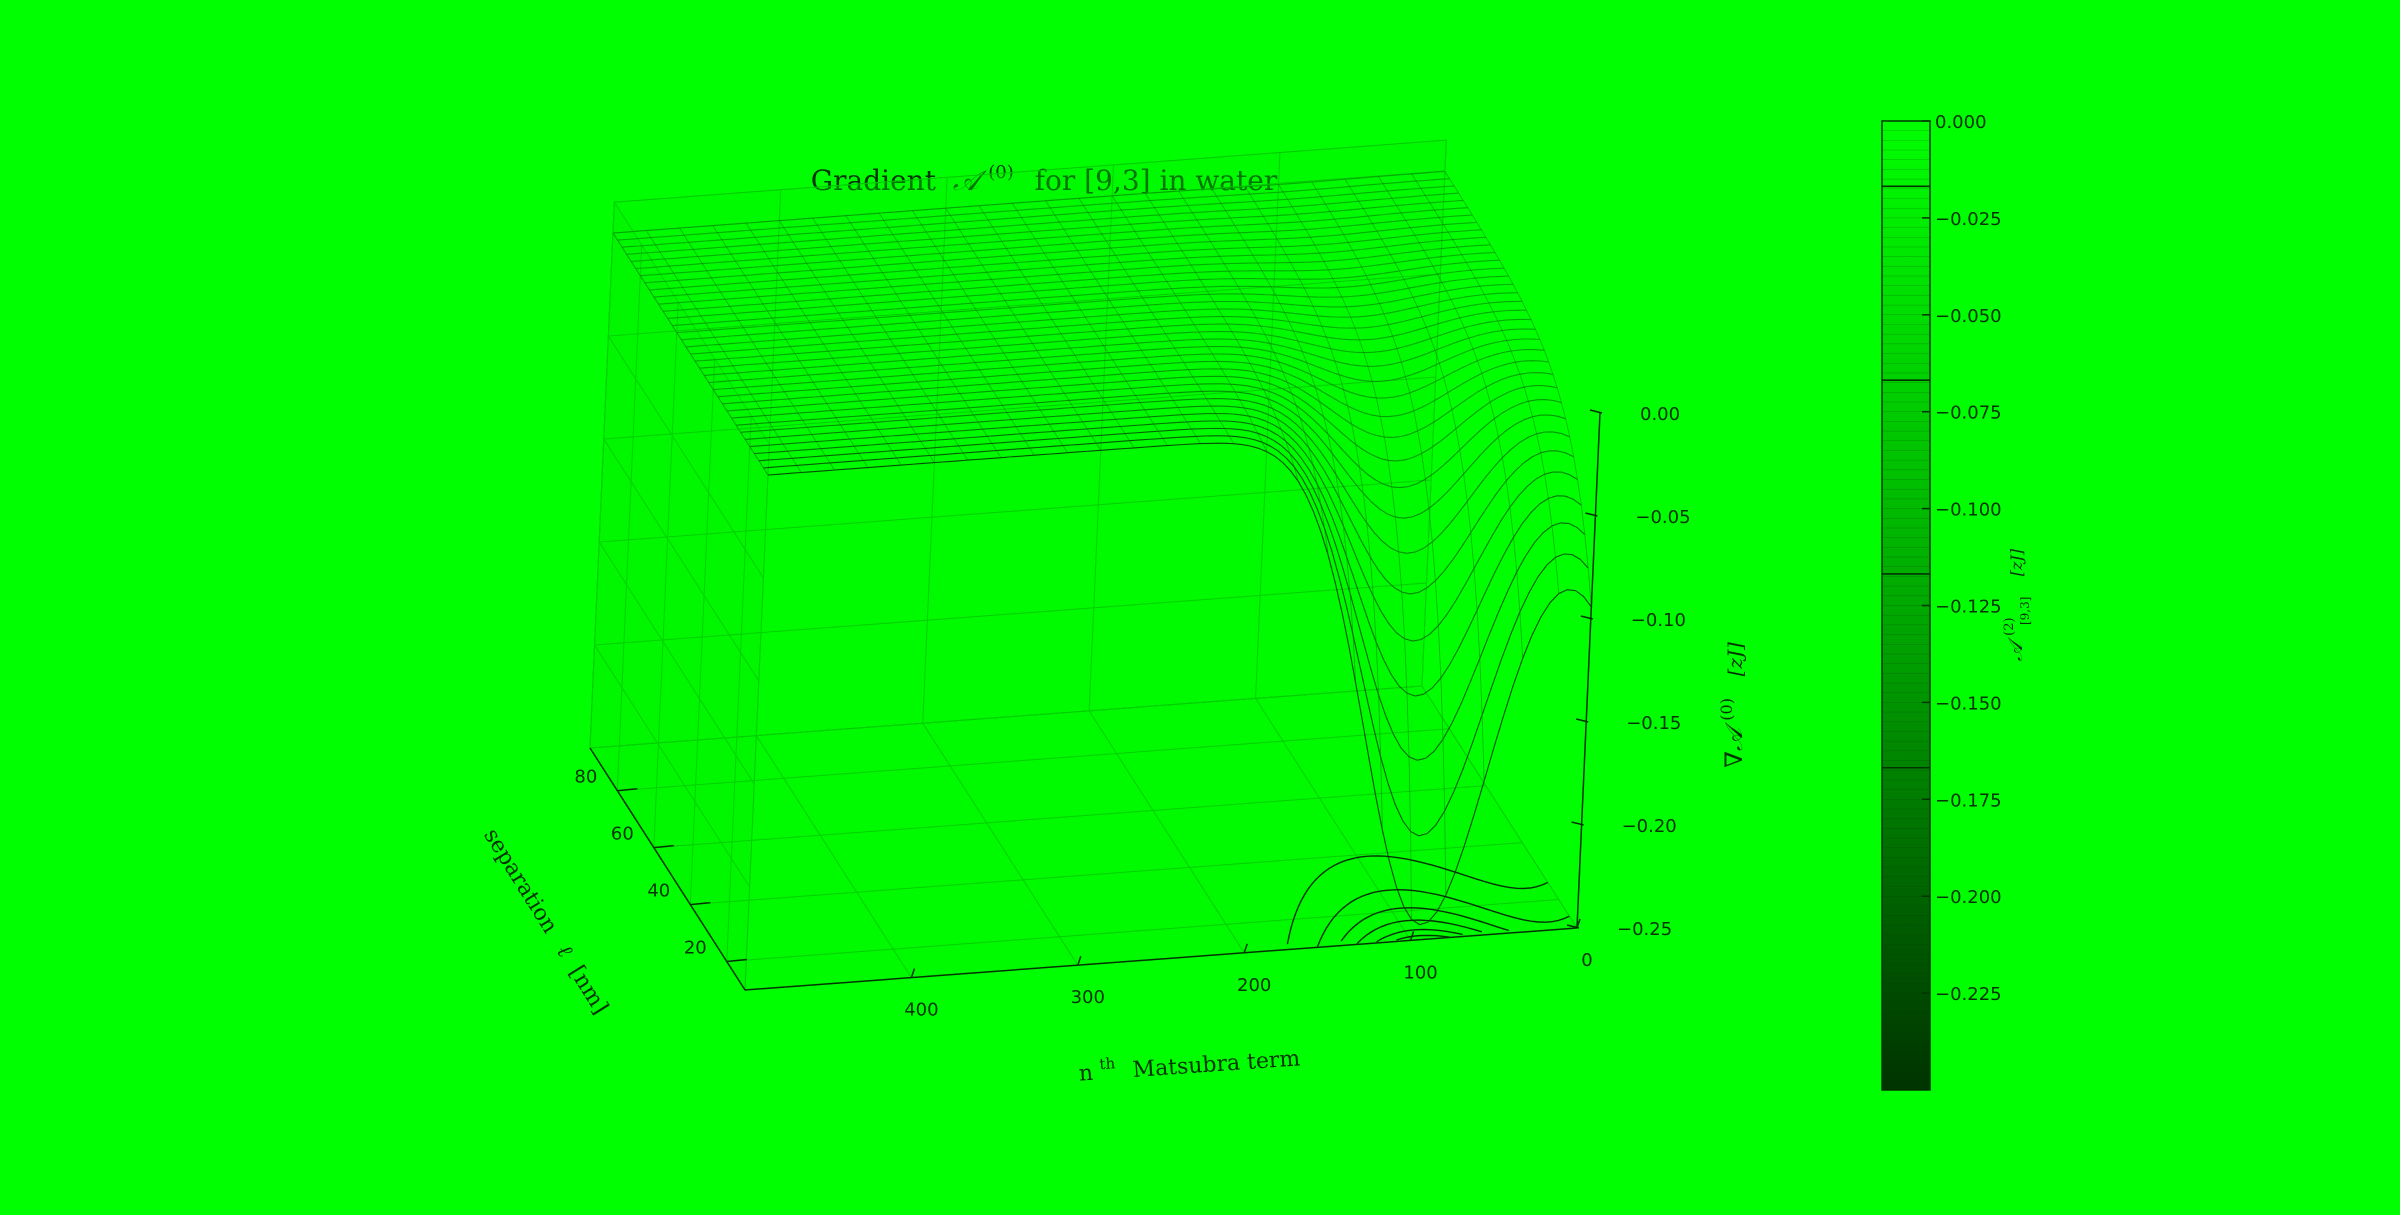 This screenshot has height=1215, width=2400. I want to click on y-tick-label: 40, so click(658, 891).